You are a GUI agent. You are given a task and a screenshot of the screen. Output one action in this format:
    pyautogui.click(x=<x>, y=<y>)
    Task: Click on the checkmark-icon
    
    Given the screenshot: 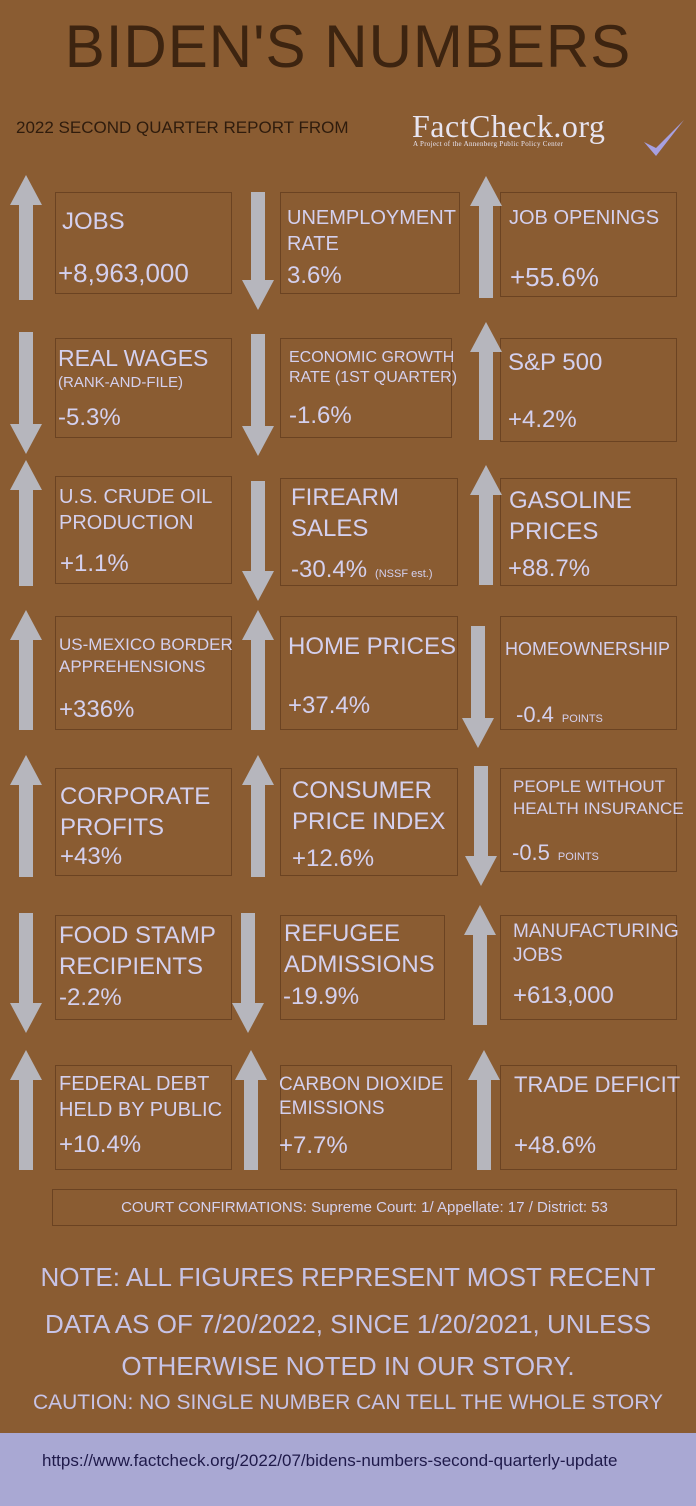 What is the action you would take?
    pyautogui.click(x=664, y=138)
    